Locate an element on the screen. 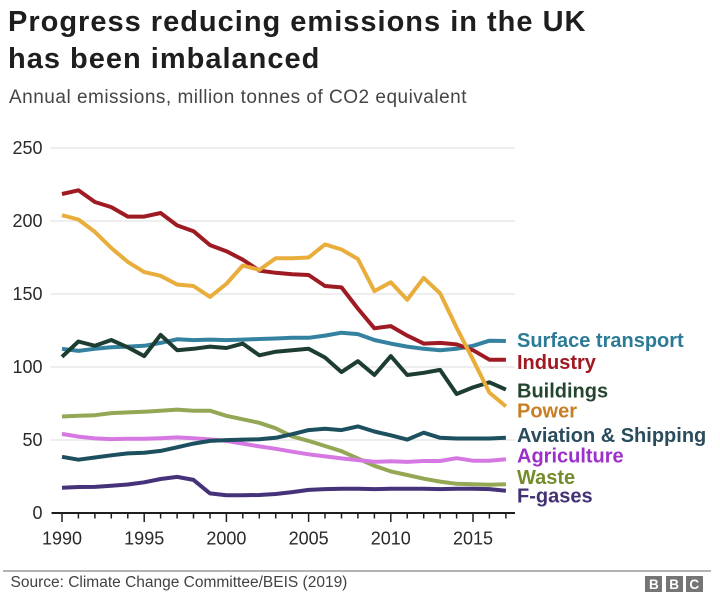 Image resolution: width=720 pixels, height=603 pixels. svg-text: 2005 is located at coordinates (309, 539).